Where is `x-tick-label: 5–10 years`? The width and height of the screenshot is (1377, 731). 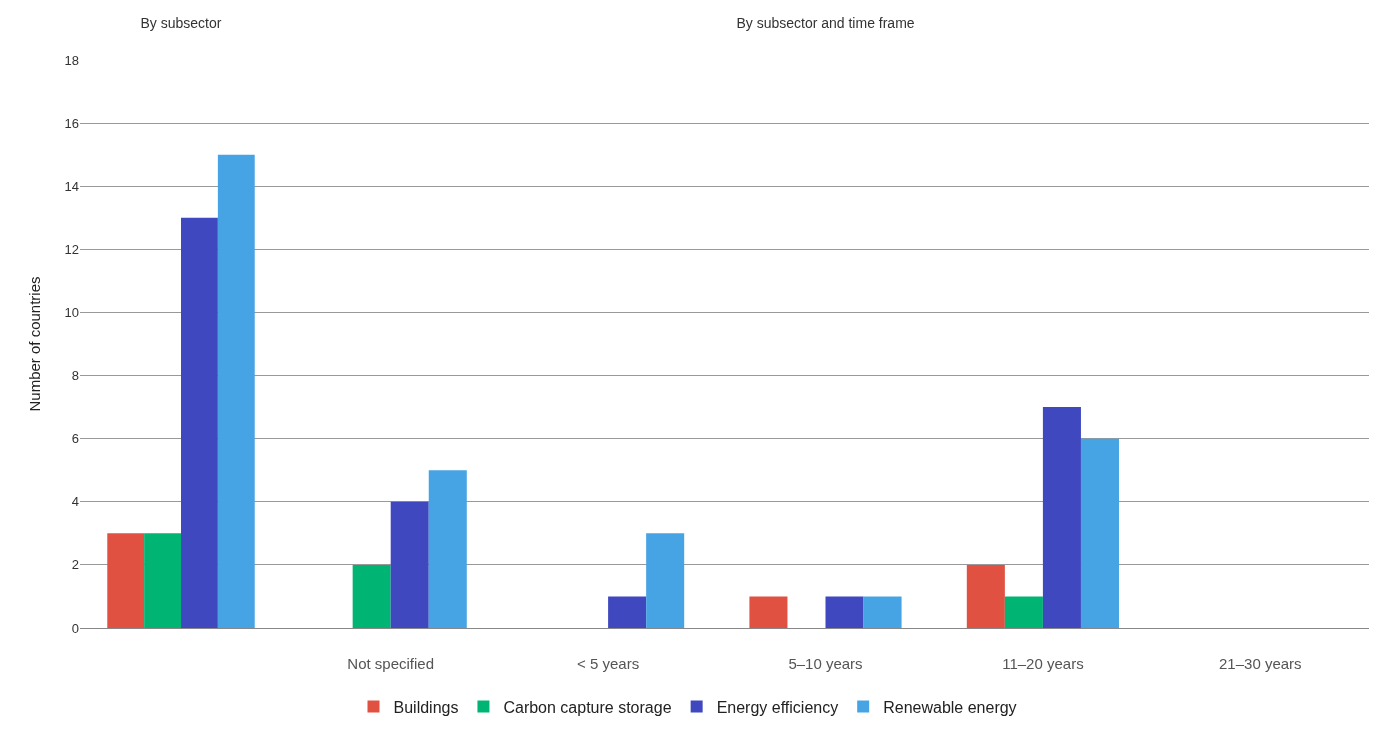
x-tick-label: 5–10 years is located at coordinates (825, 663).